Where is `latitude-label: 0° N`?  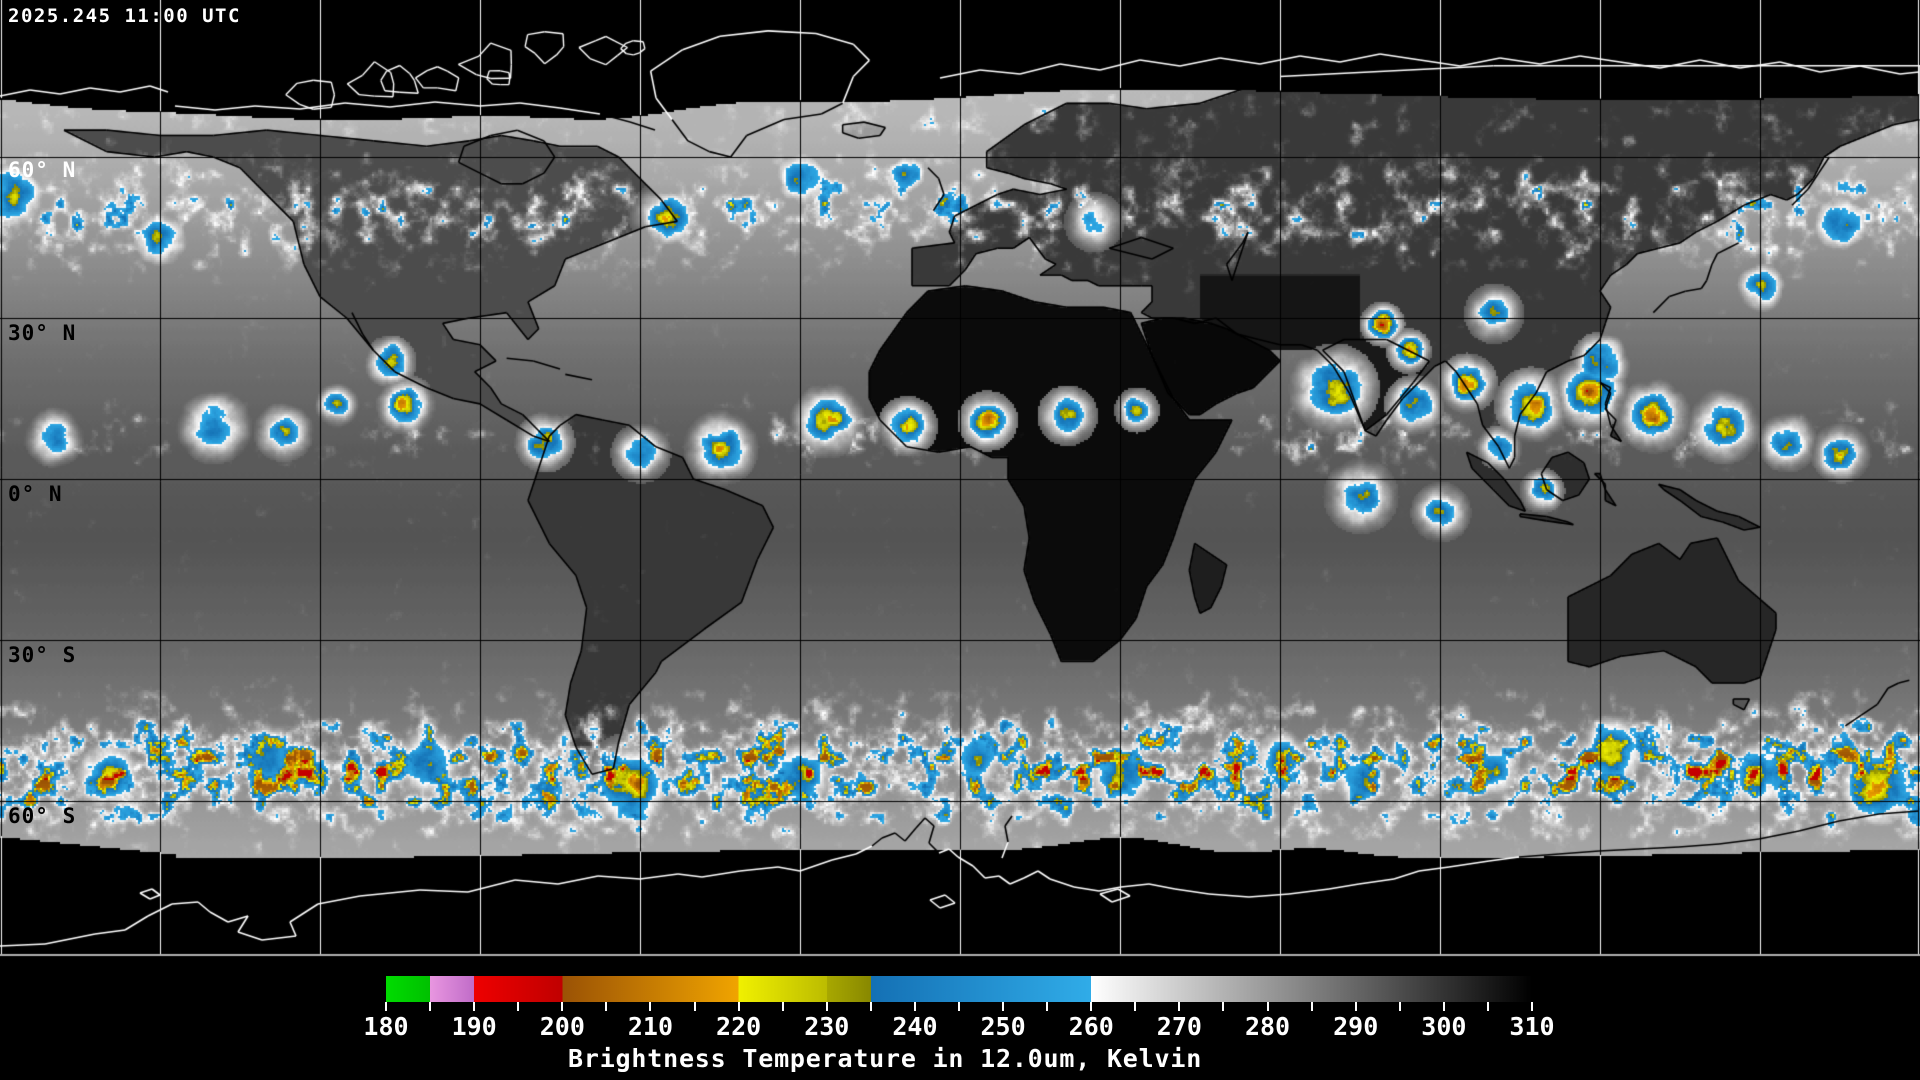
latitude-label: 0° N is located at coordinates (35, 494).